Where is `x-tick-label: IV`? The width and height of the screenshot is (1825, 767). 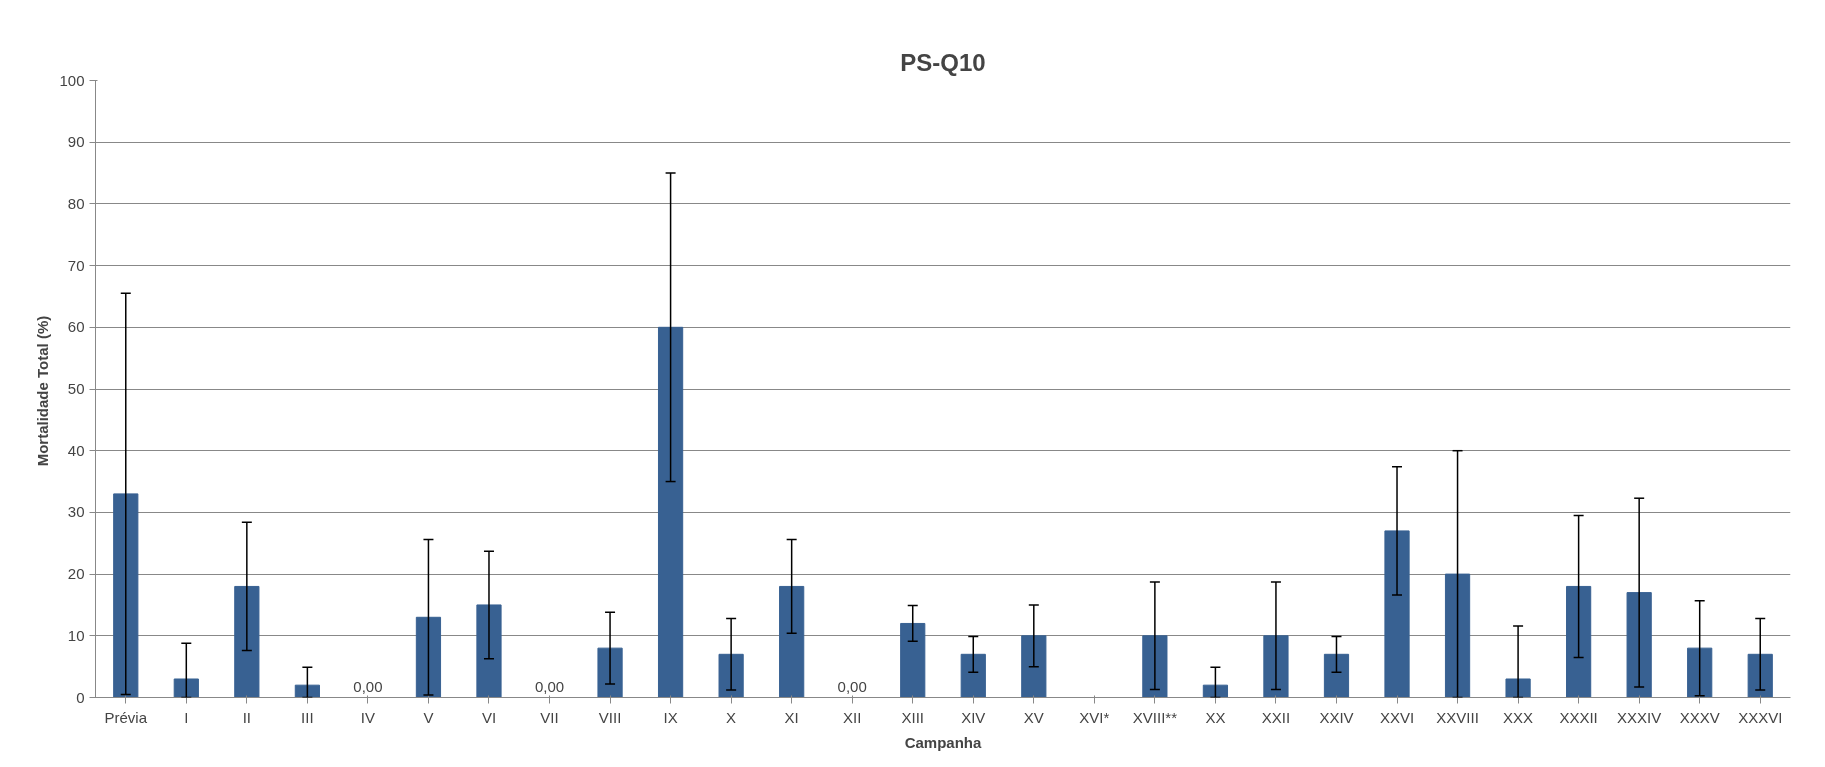 x-tick-label: IV is located at coordinates (368, 717).